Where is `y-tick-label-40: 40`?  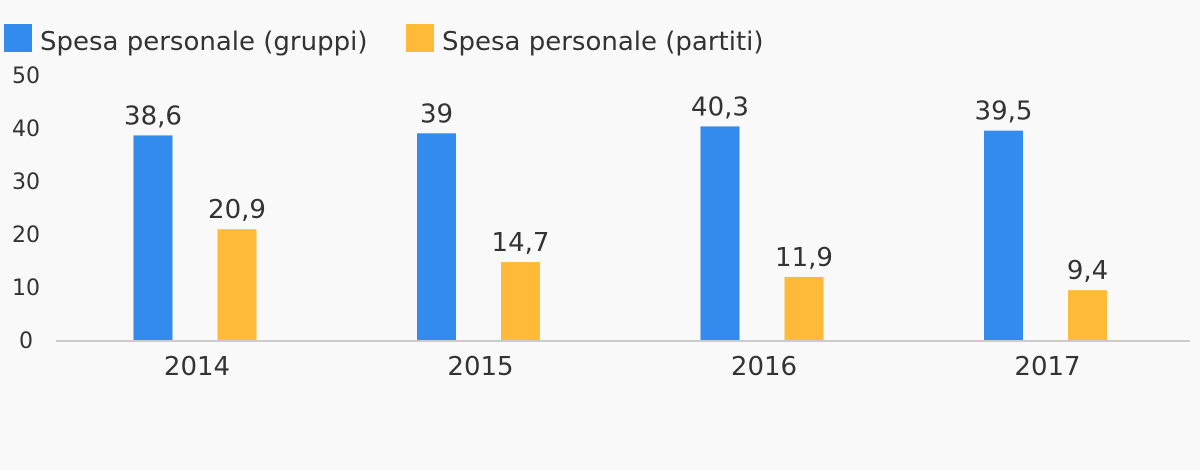 y-tick-label-40: 40 is located at coordinates (26, 129).